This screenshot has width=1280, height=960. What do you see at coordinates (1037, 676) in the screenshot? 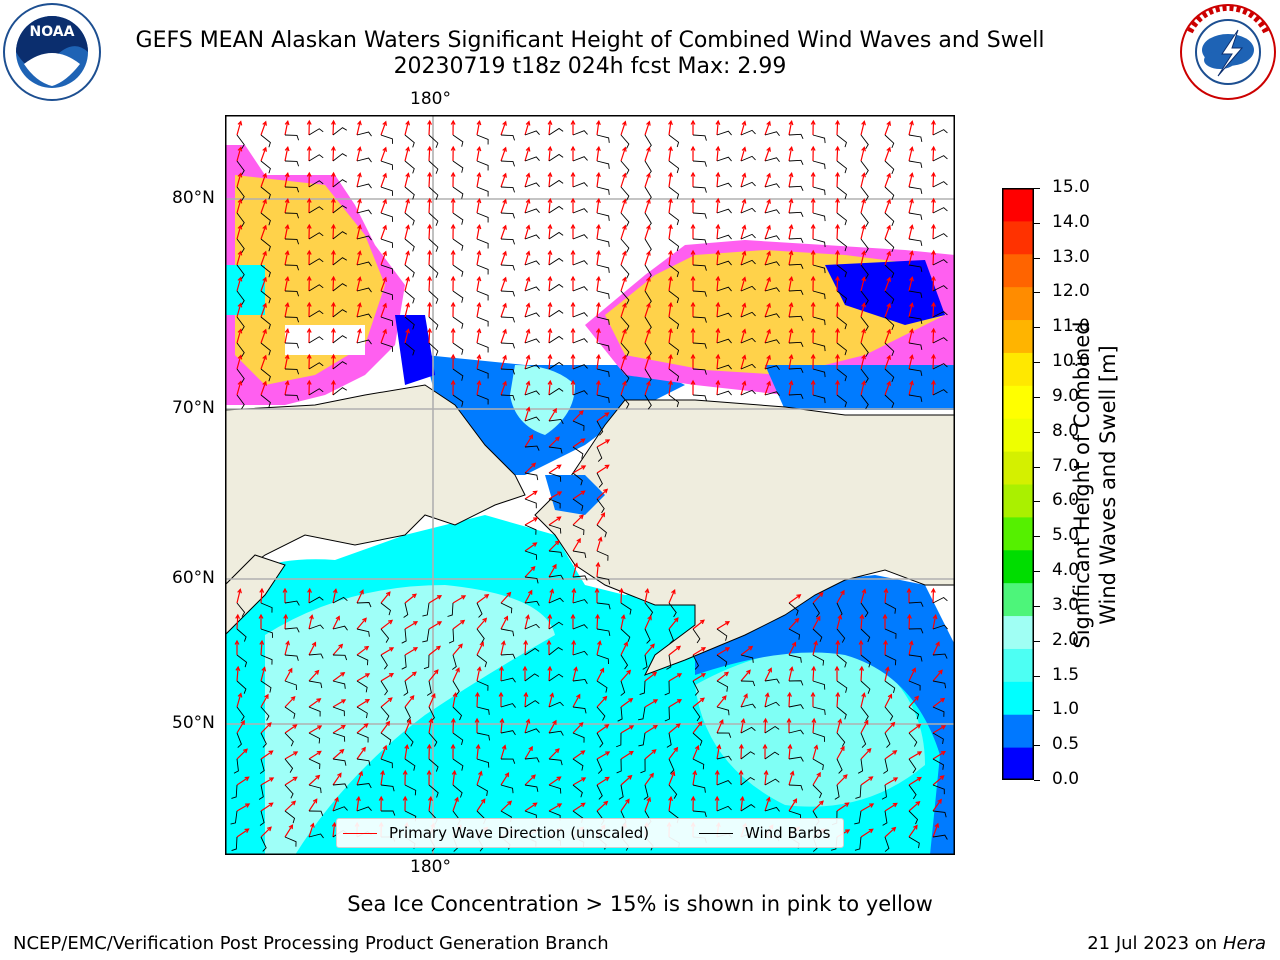
I see `colorbar-tick-mark` at bounding box center [1037, 676].